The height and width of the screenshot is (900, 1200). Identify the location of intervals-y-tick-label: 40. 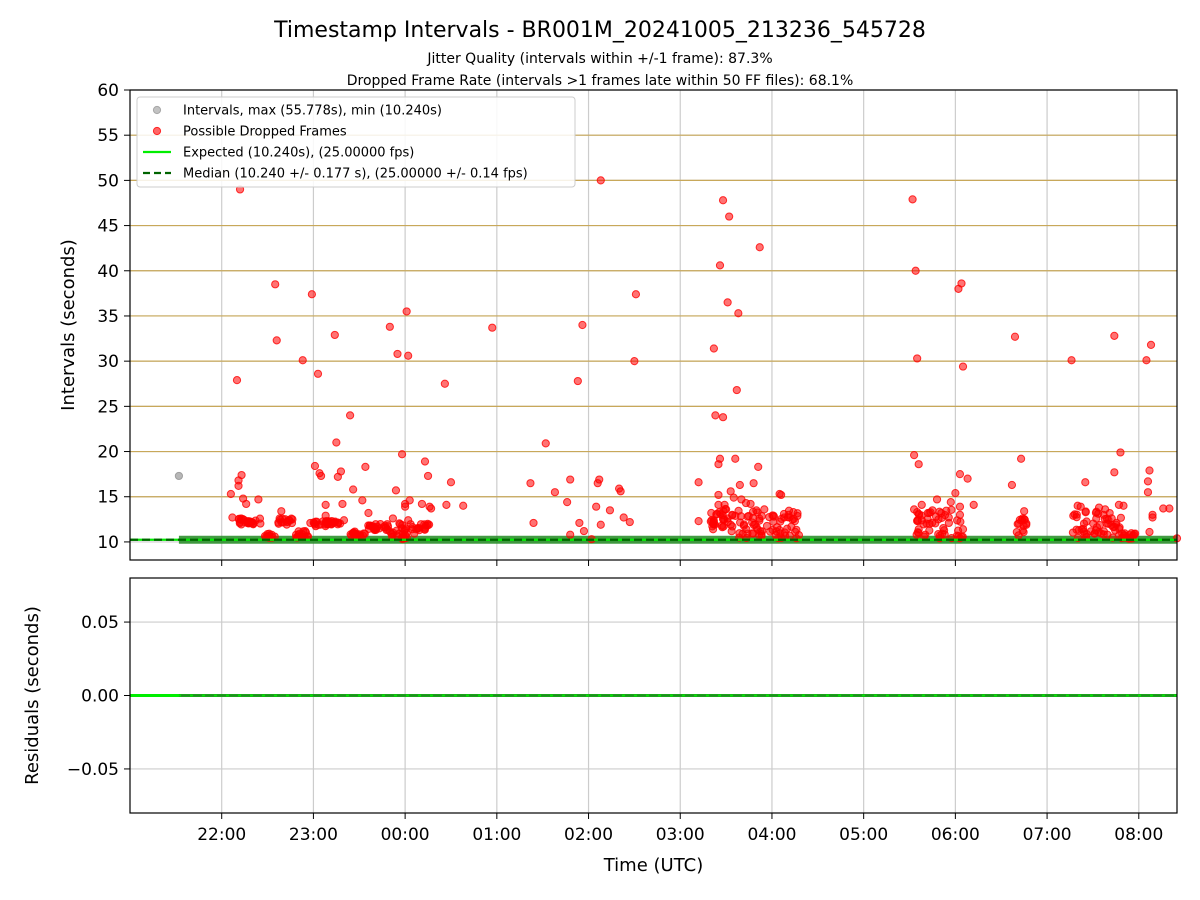
(108, 272).